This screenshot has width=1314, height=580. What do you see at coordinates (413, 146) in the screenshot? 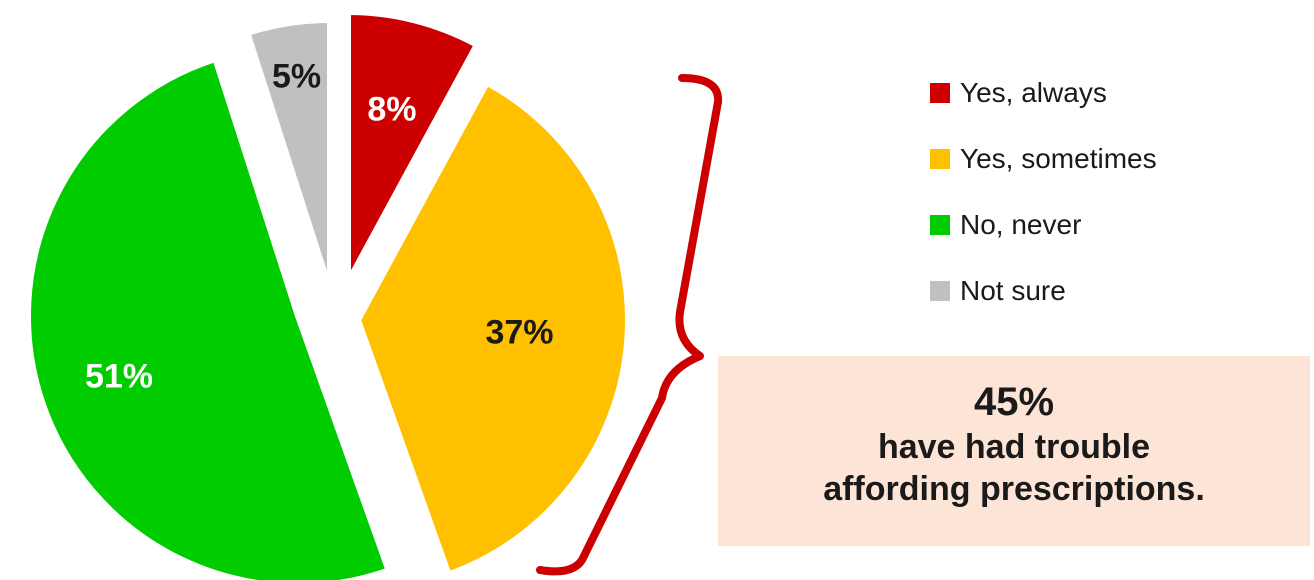
I see `slice-yes-always` at bounding box center [413, 146].